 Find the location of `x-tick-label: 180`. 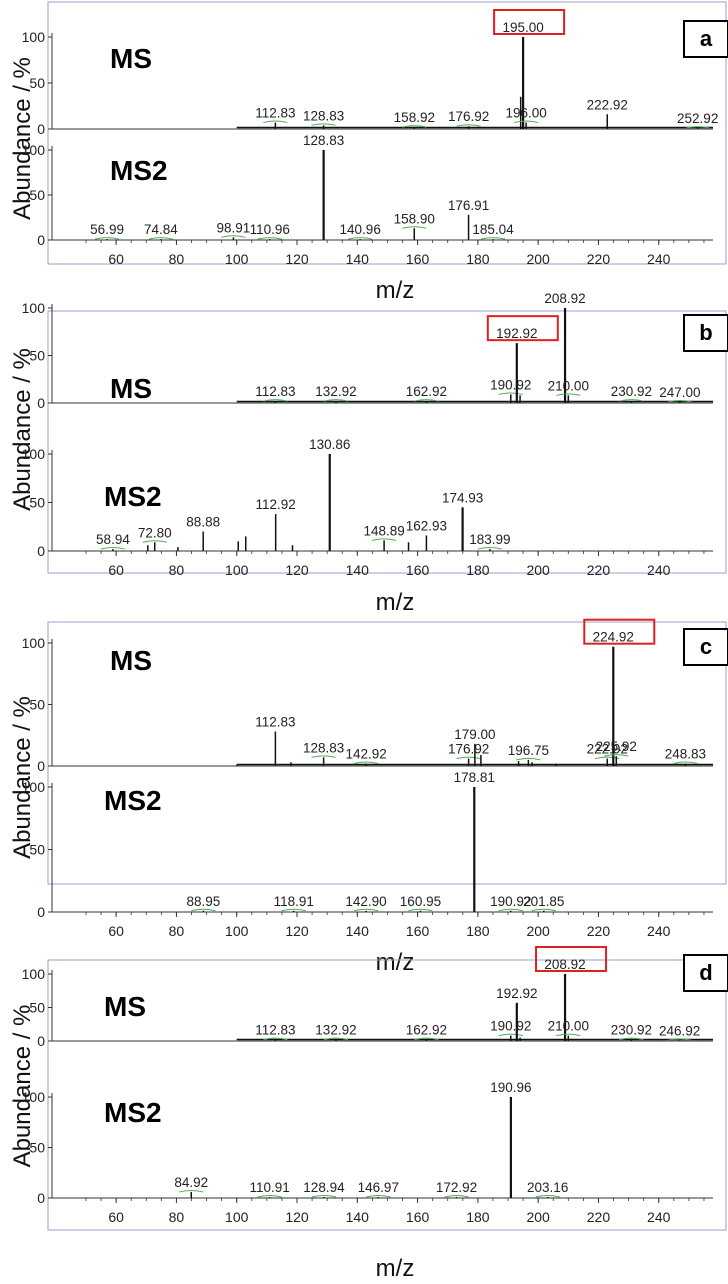

x-tick-label: 180 is located at coordinates (478, 570).